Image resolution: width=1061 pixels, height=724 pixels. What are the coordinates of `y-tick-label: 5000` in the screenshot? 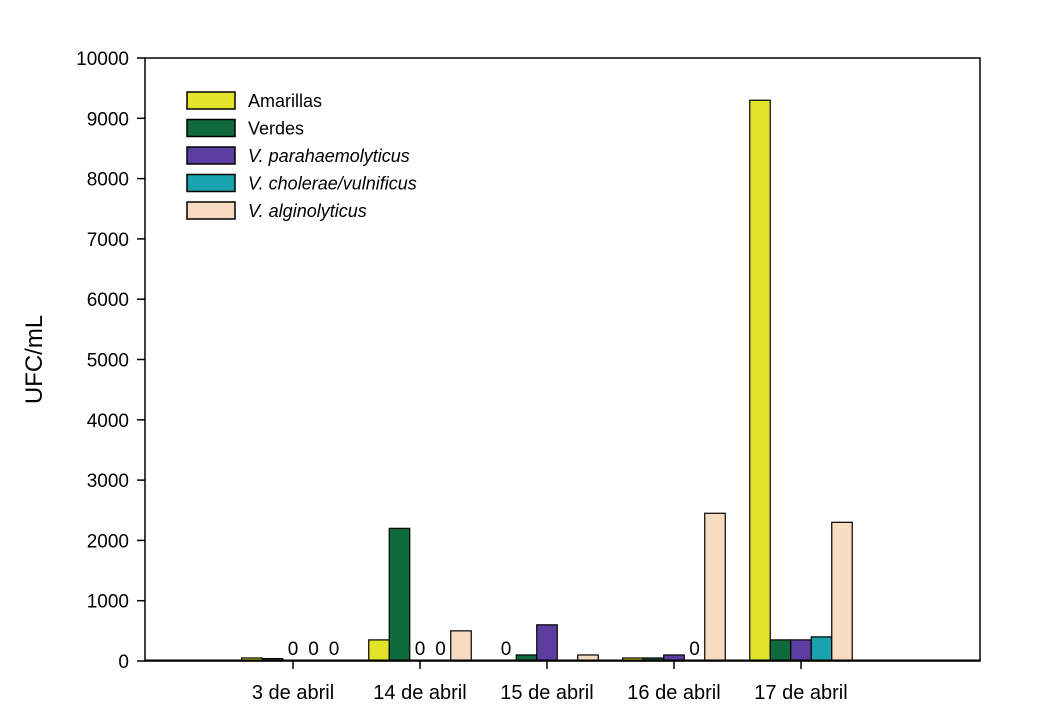 It's located at (108, 361).